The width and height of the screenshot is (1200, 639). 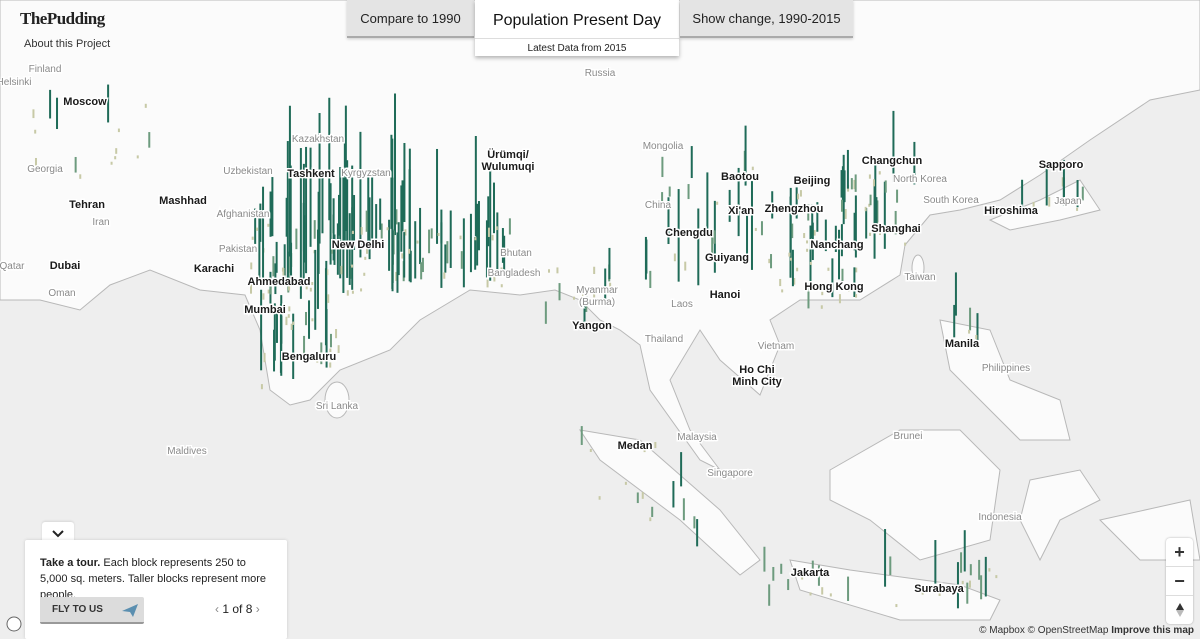 What do you see at coordinates (217, 609) in the screenshot?
I see `prev-icon: ‹` at bounding box center [217, 609].